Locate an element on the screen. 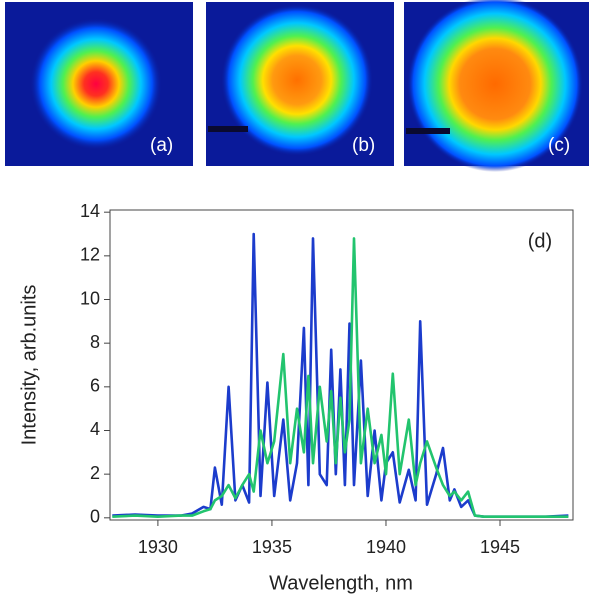 The image size is (589, 601). y-tick-label: 8 is located at coordinates (95, 342).